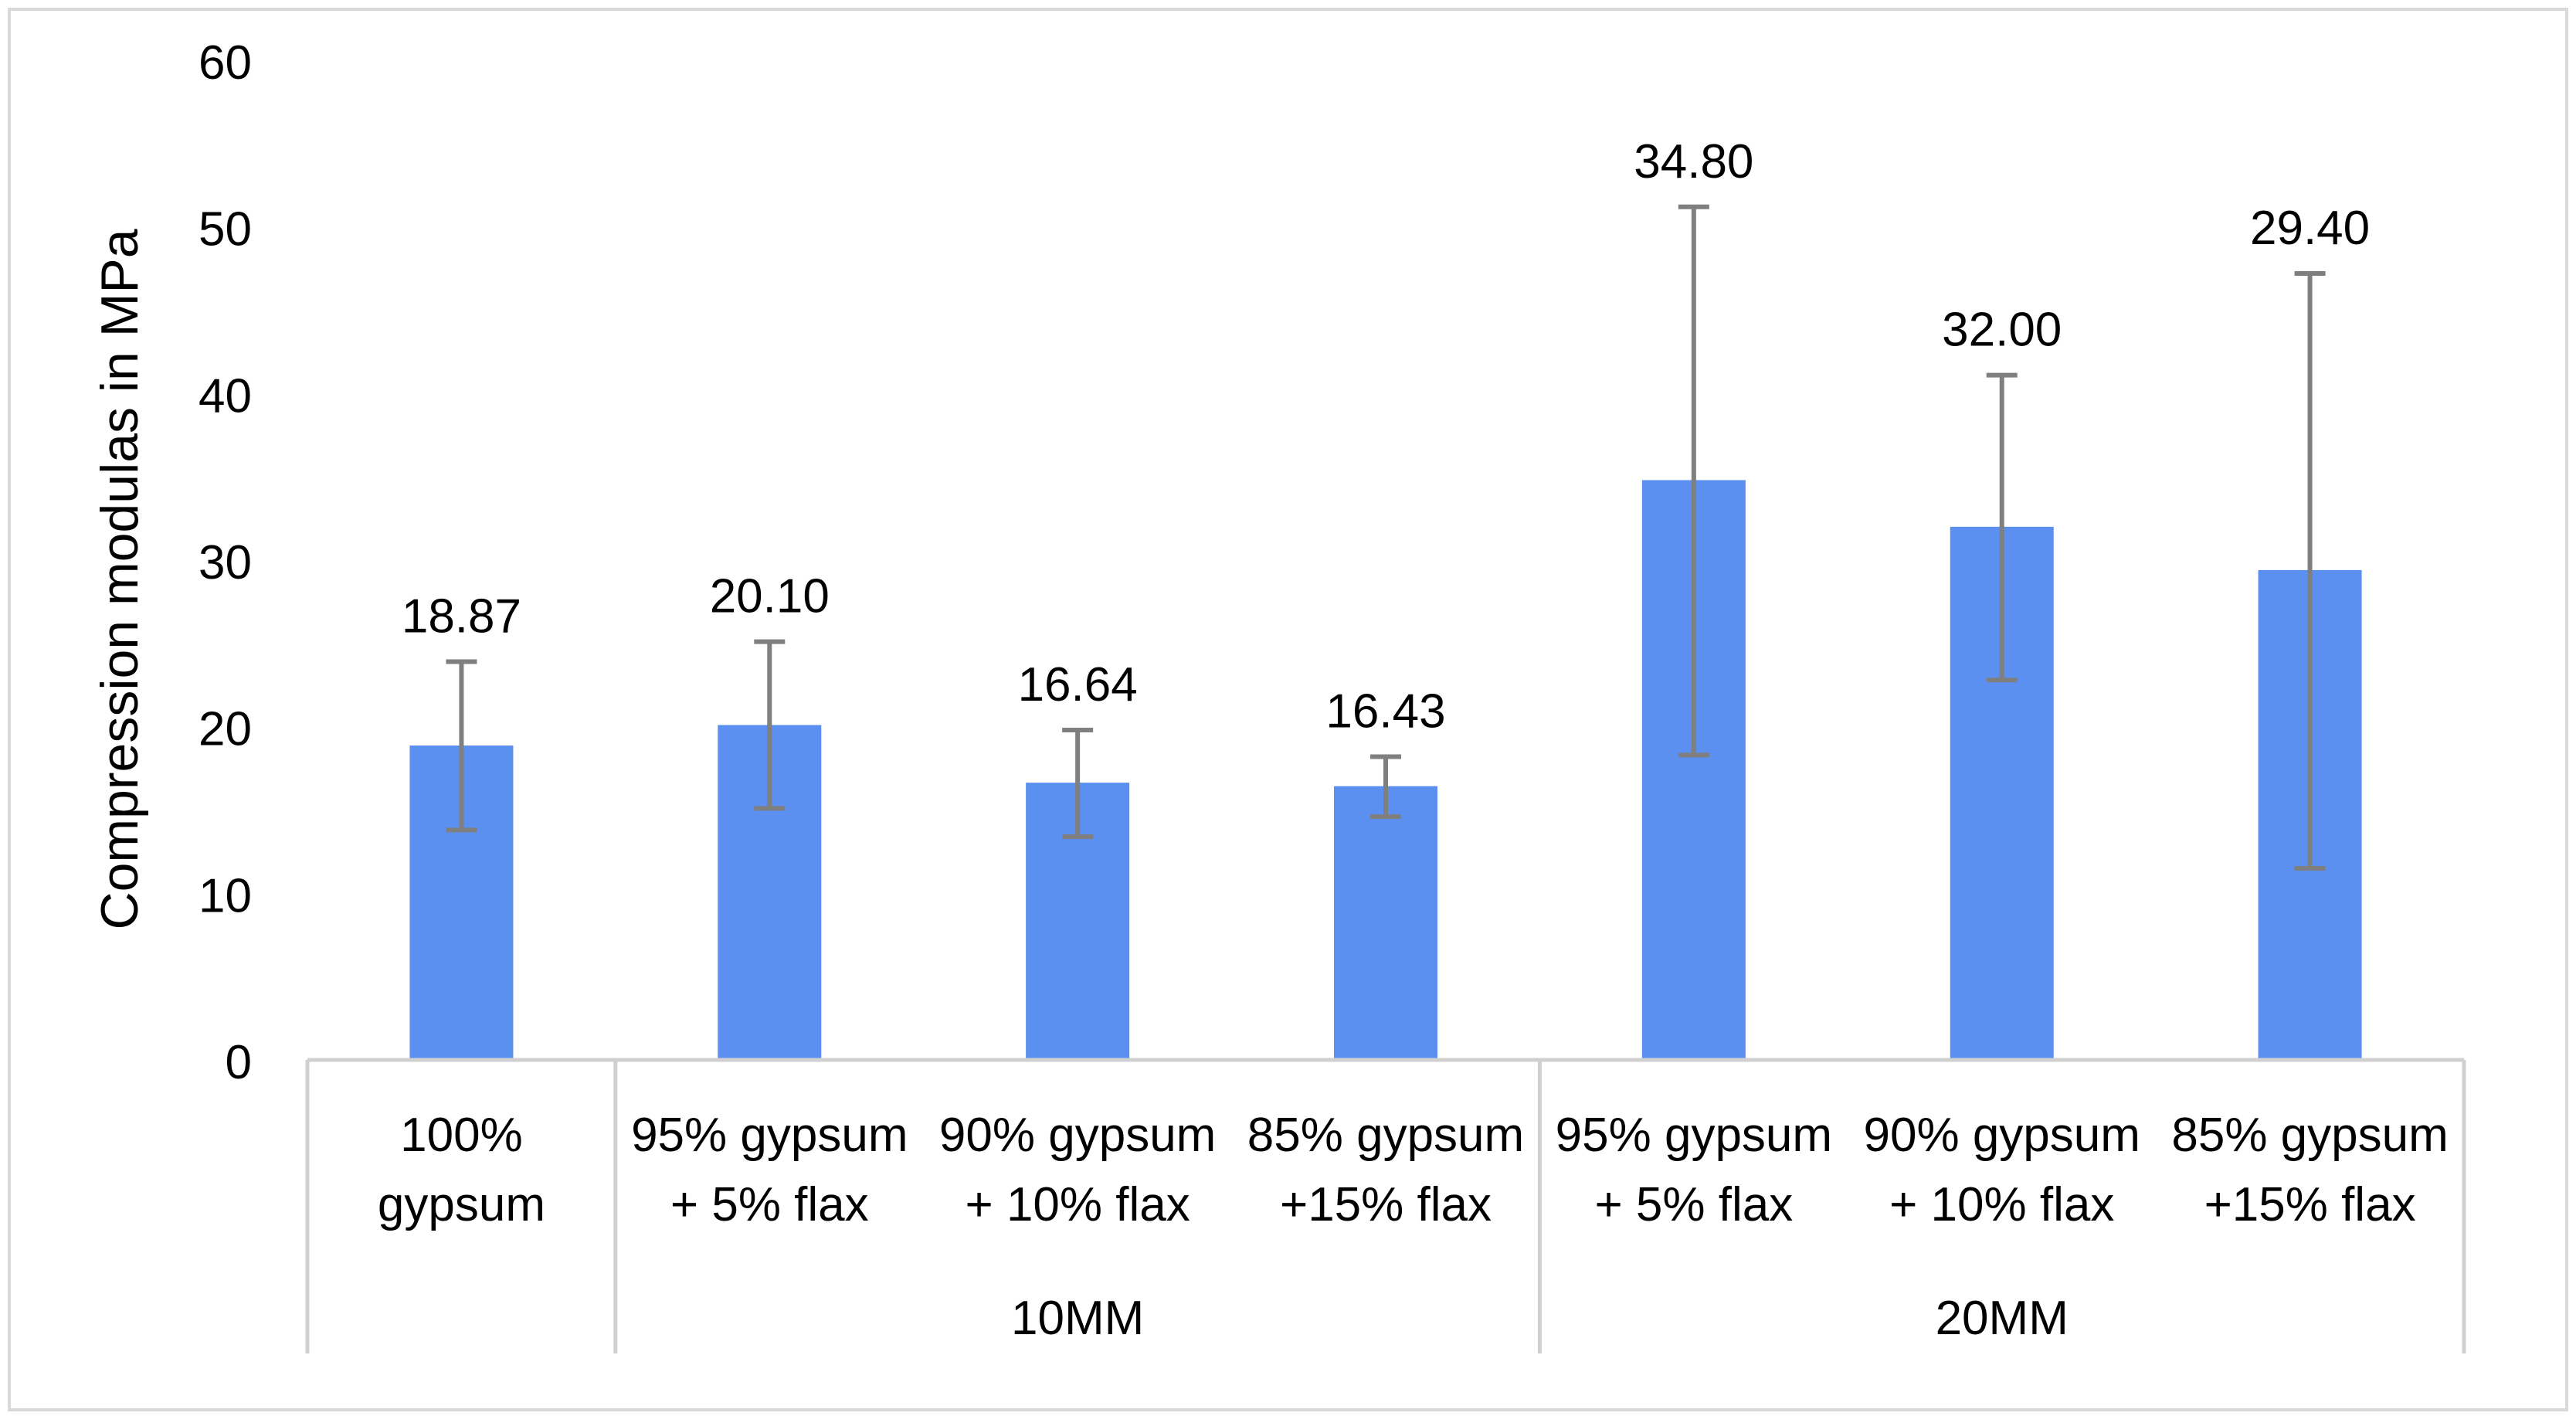 Image resolution: width=2576 pixels, height=1423 pixels. I want to click on y-tick-label: 30, so click(225, 562).